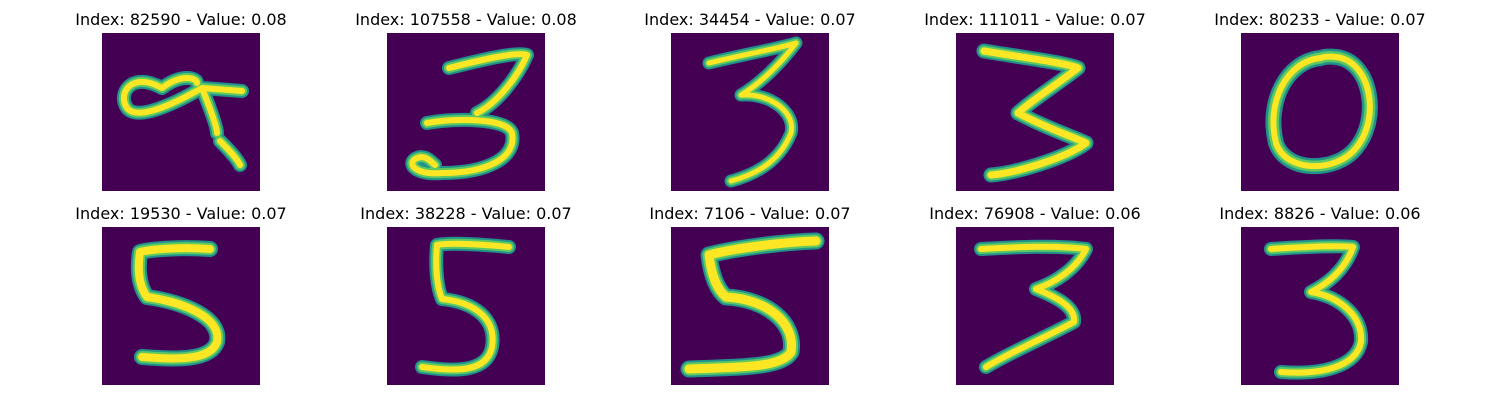 The image size is (1500, 400). Describe the element at coordinates (466, 19) in the screenshot. I see `panel-title: Index: 107558 - Value: 0.08` at that location.